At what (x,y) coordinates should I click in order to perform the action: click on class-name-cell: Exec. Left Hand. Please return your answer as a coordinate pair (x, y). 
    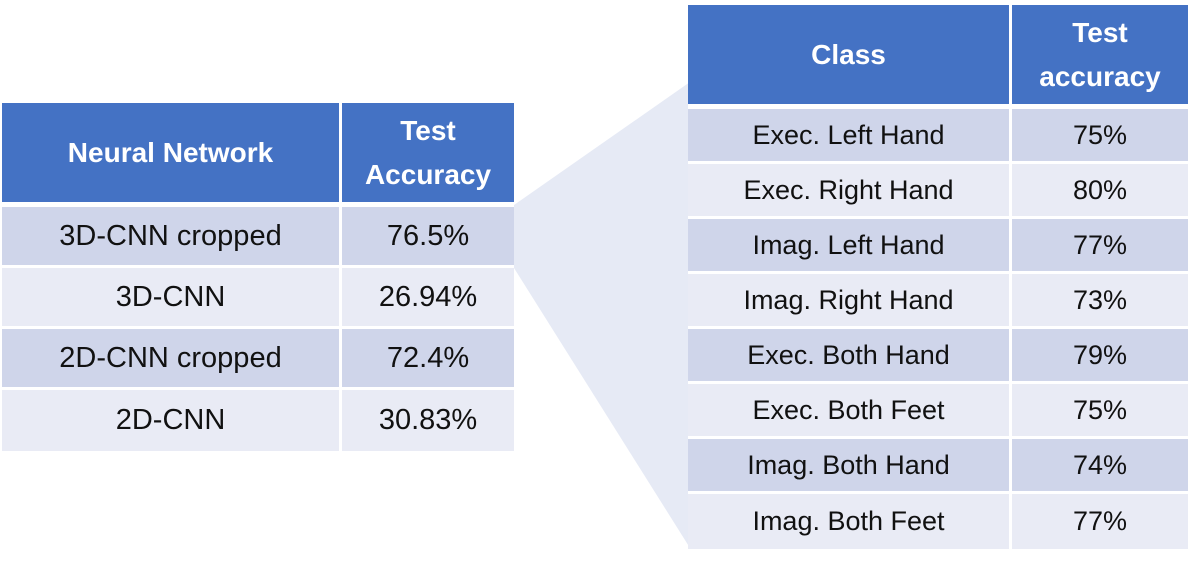
    Looking at the image, I should click on (850, 136).